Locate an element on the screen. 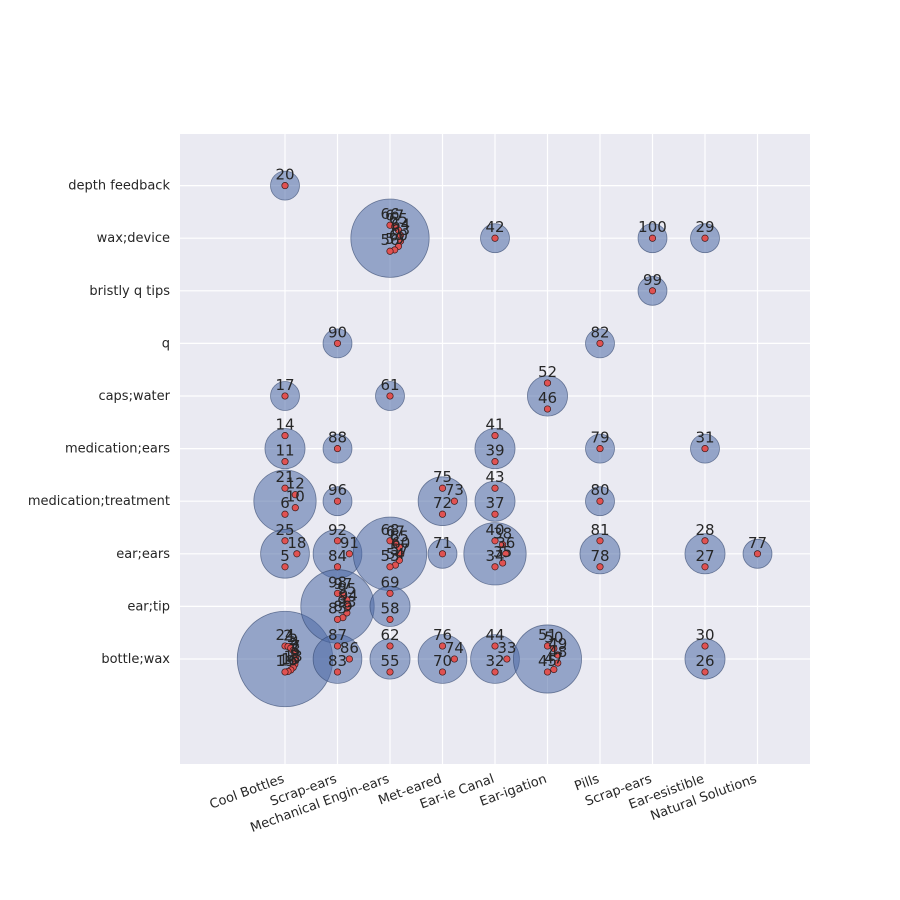 This screenshot has height=900, width=900. point-label: 96 is located at coordinates (337, 490).